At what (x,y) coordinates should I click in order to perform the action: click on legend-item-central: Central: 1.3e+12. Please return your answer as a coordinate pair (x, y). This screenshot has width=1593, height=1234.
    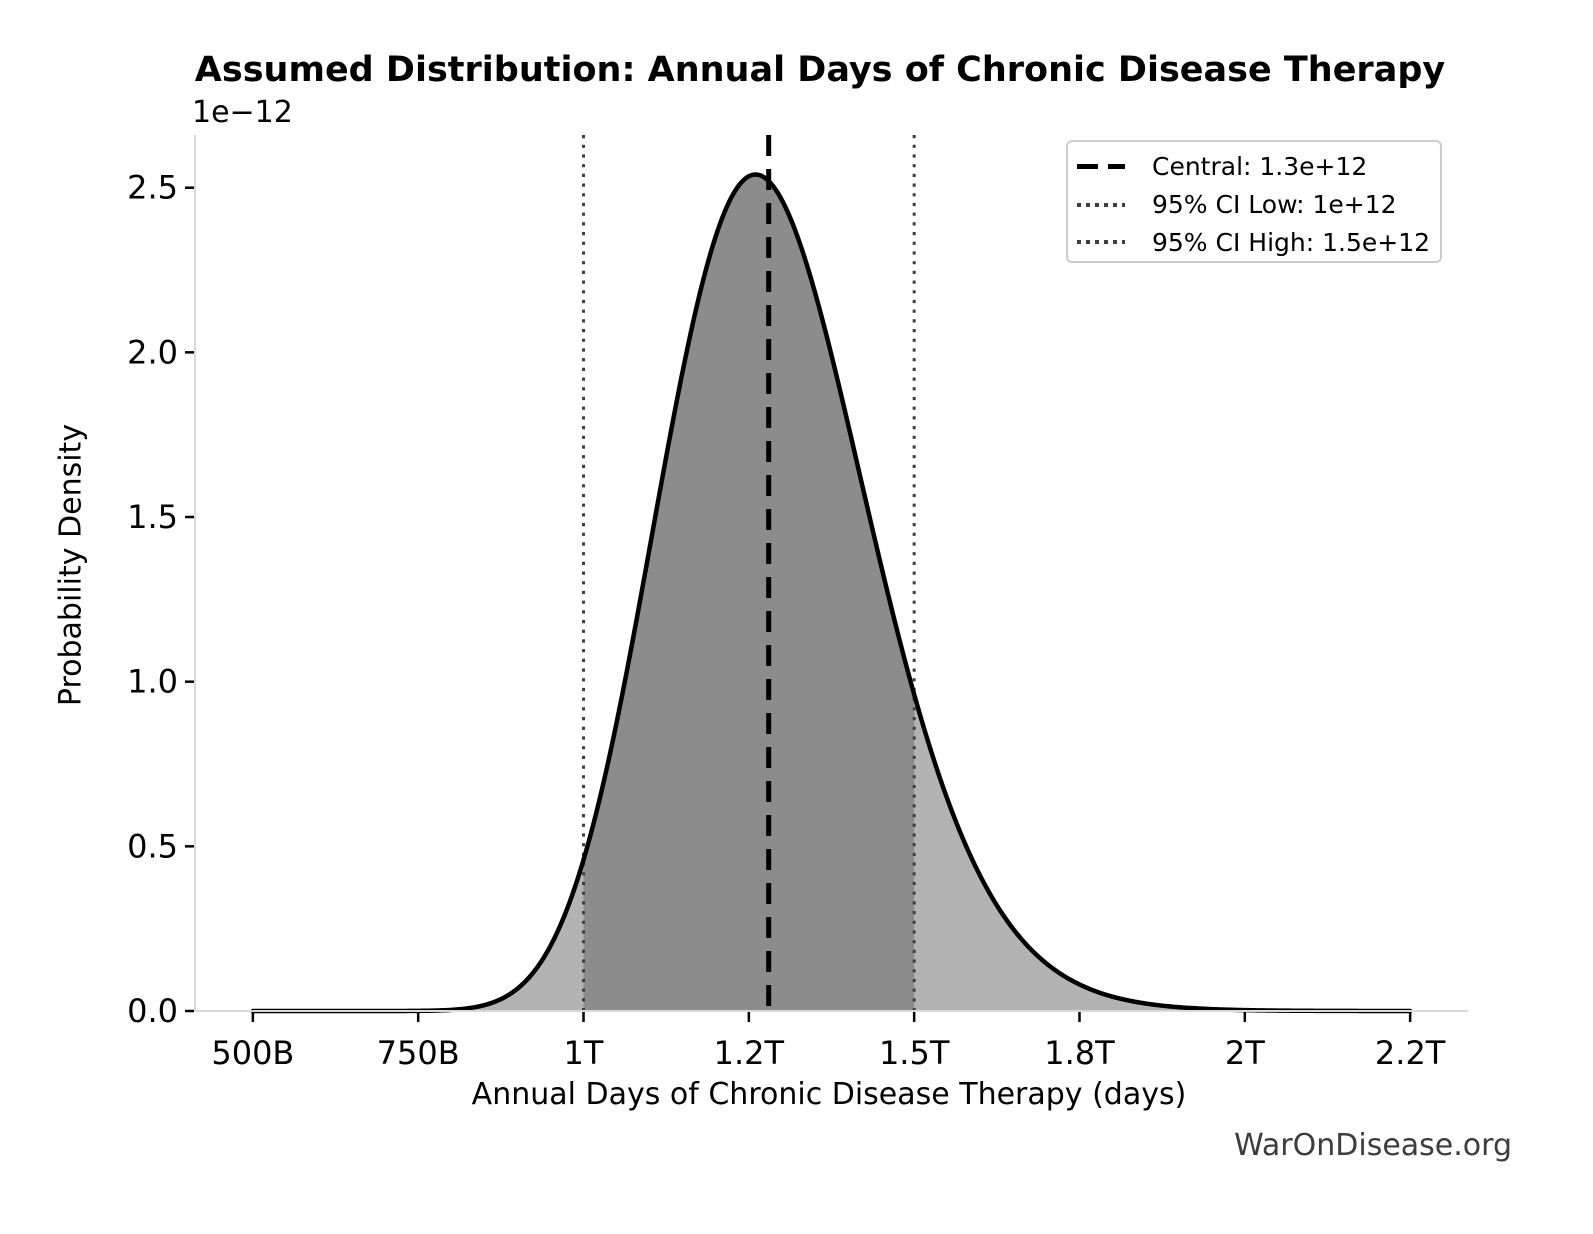
    Looking at the image, I should click on (1258, 167).